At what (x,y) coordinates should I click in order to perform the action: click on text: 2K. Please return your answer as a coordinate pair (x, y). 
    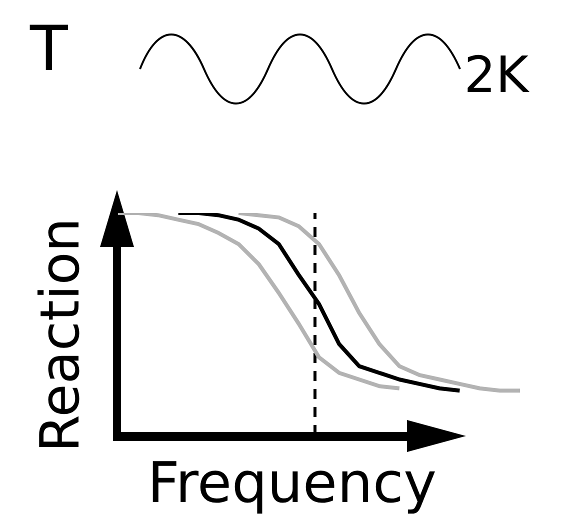
    Looking at the image, I should click on (496, 75).